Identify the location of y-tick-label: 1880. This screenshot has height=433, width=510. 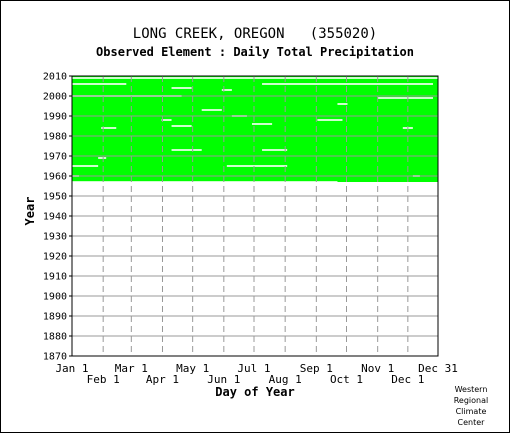
(55, 337).